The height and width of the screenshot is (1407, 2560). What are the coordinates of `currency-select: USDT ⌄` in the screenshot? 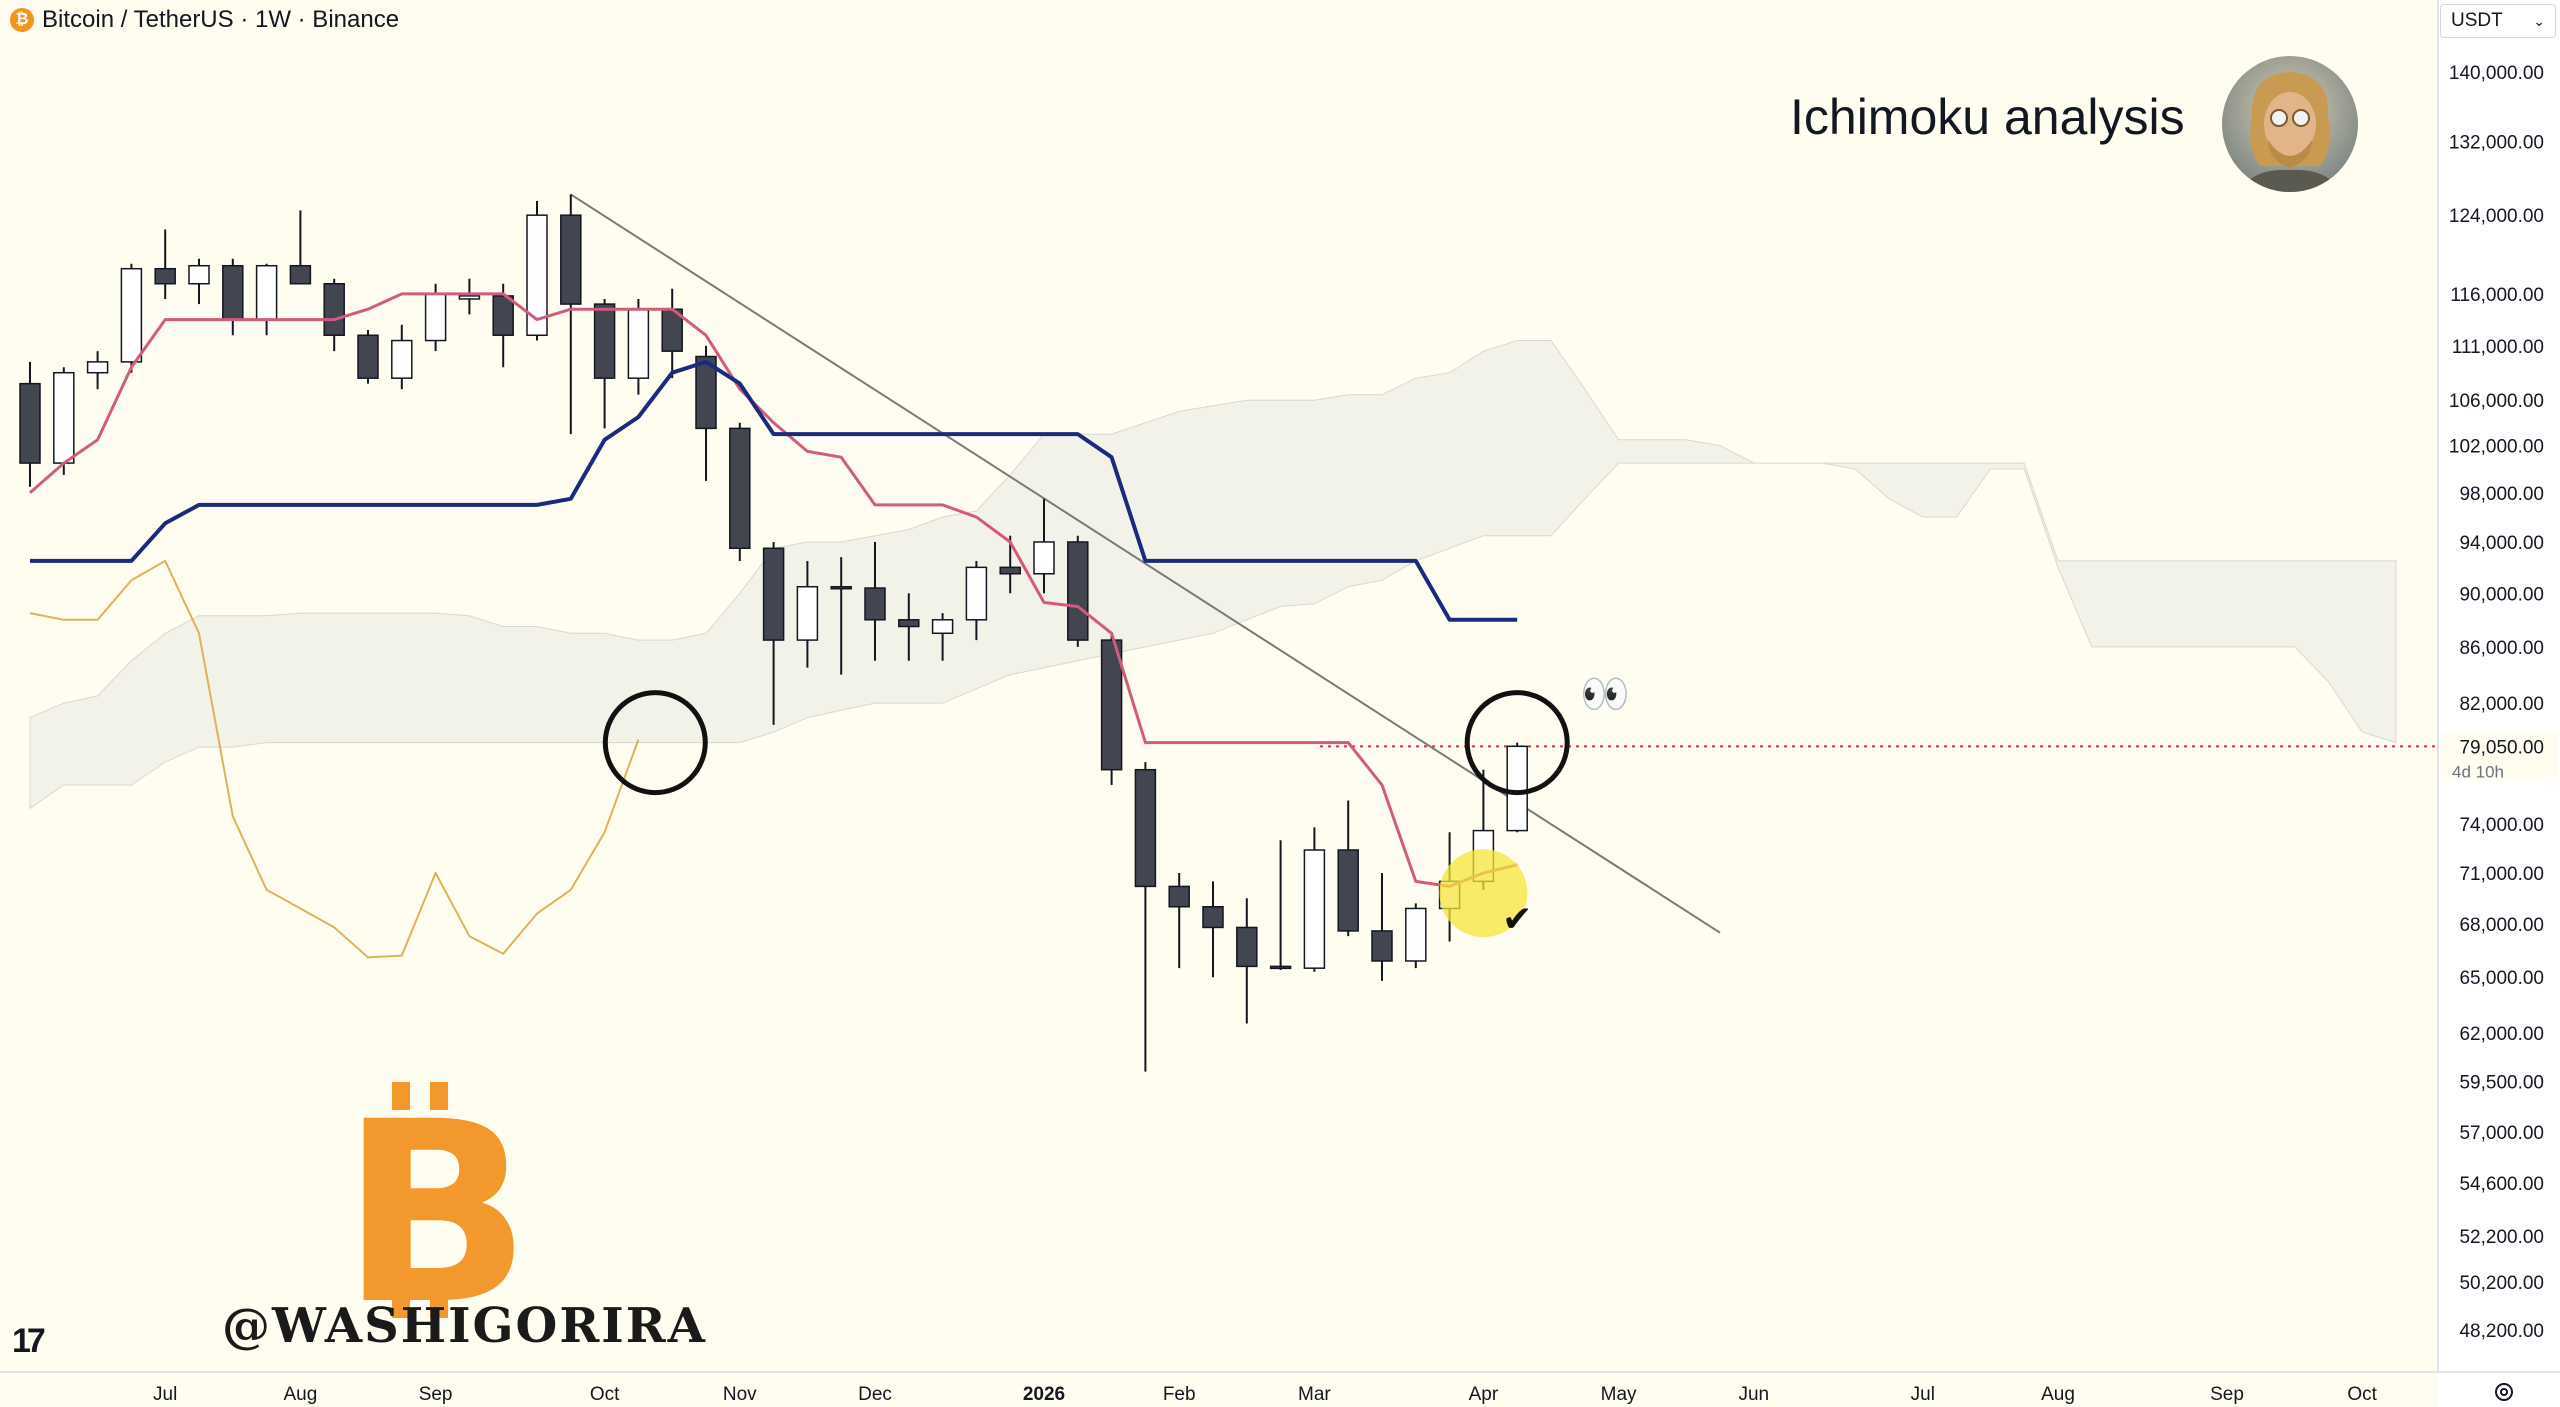 It's located at (2498, 21).